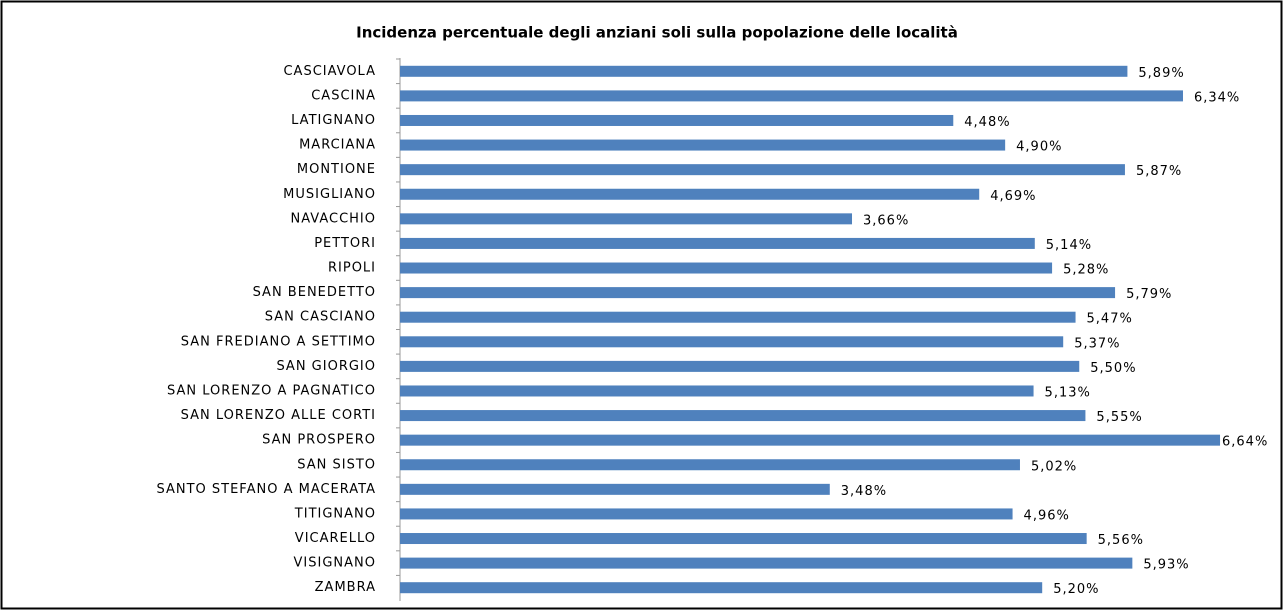 The width and height of the screenshot is (1283, 610). What do you see at coordinates (335, 563) in the screenshot?
I see `y-tick-label: VISIGNANO` at bounding box center [335, 563].